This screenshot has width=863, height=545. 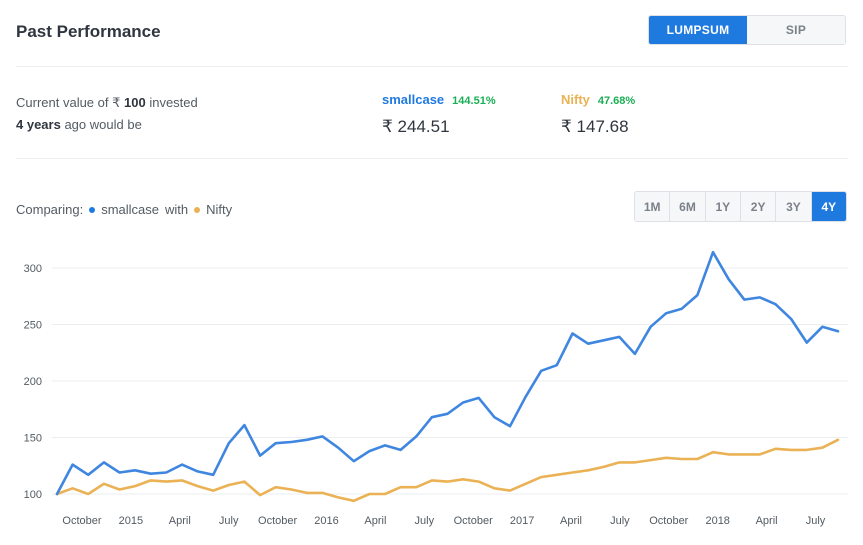 What do you see at coordinates (413, 99) in the screenshot?
I see `smallcase-name: smallcase` at bounding box center [413, 99].